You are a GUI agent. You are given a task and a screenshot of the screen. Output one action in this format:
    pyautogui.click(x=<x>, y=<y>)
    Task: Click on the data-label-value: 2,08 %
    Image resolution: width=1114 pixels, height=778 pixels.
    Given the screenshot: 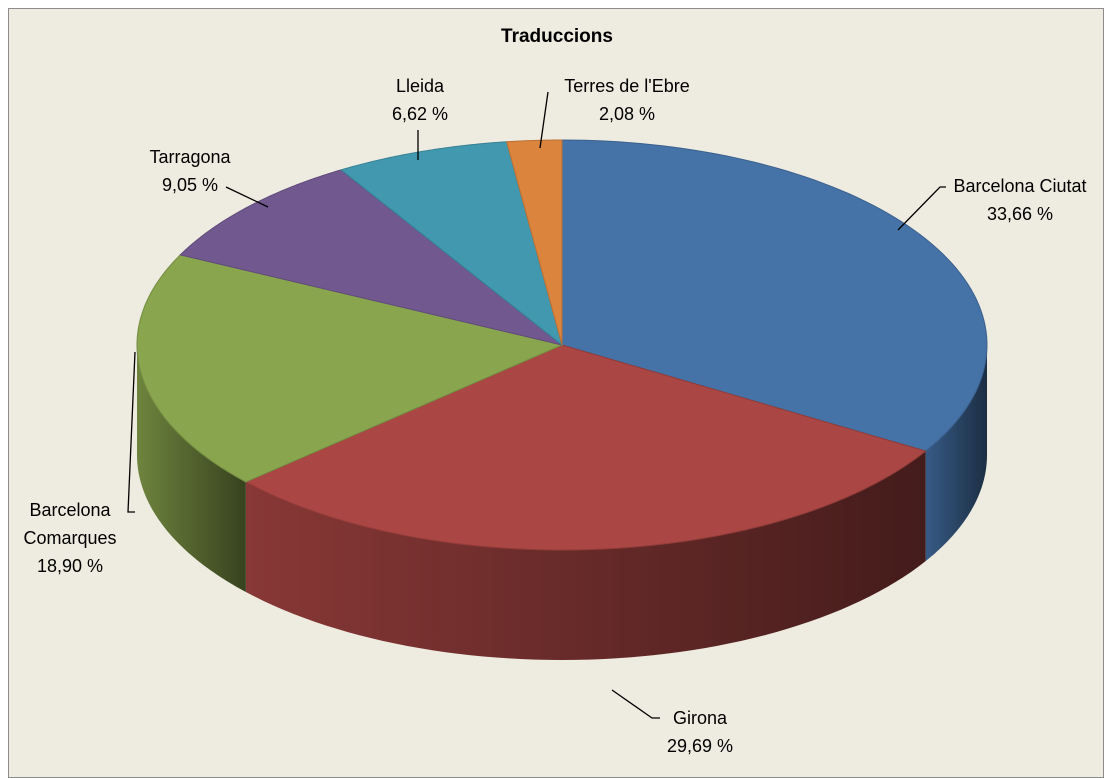 What is the action you would take?
    pyautogui.click(x=627, y=114)
    